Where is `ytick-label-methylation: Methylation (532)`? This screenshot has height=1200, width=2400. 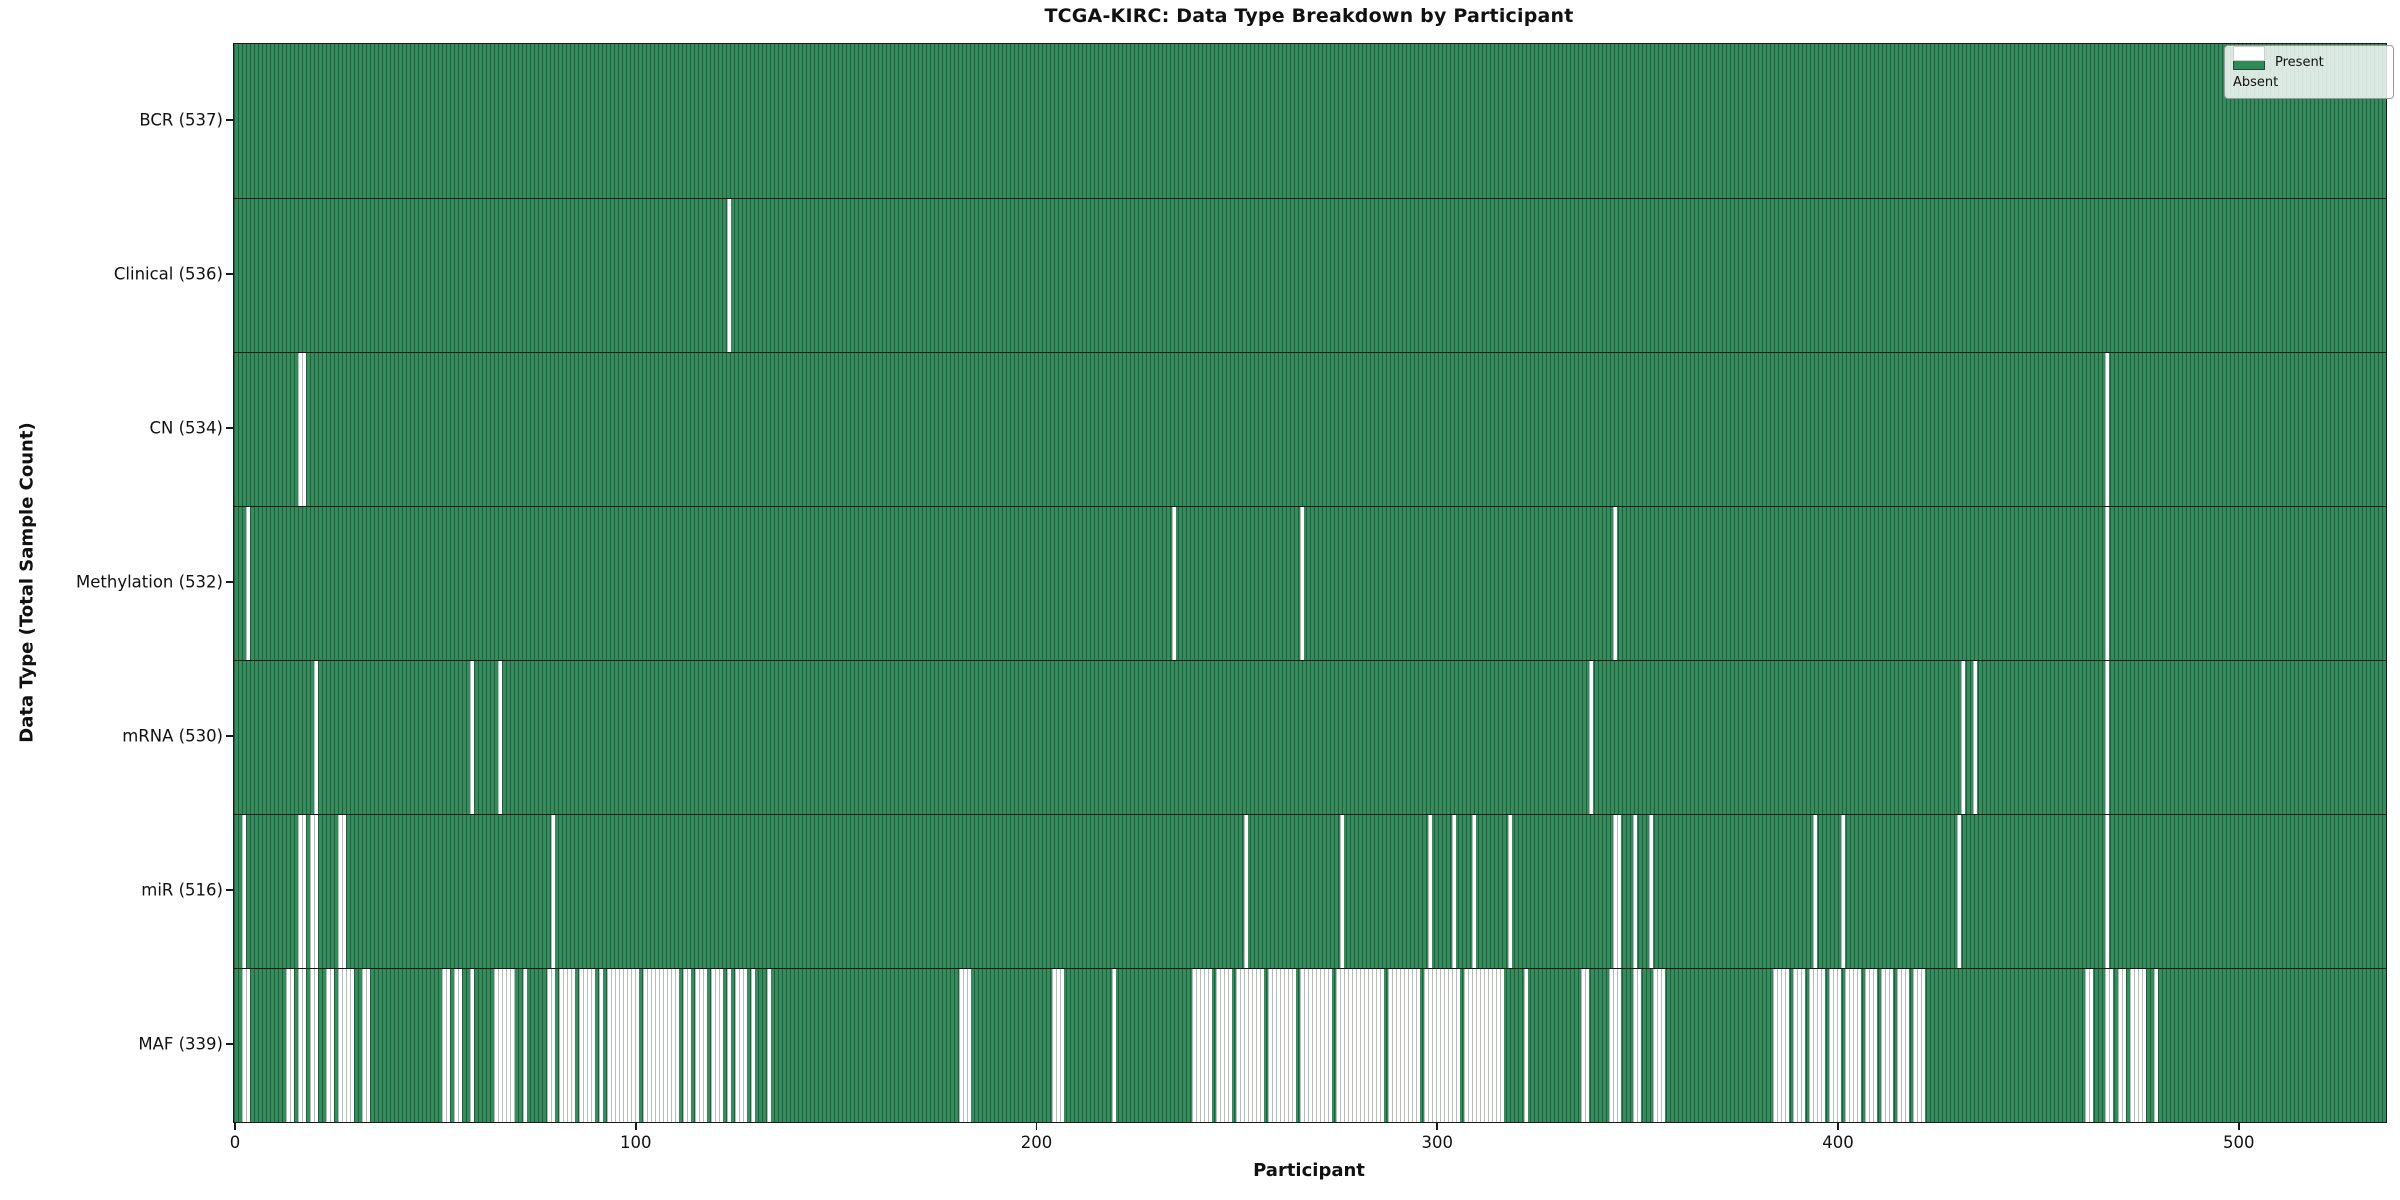
ytick-label-methylation: Methylation (532) is located at coordinates (149, 582).